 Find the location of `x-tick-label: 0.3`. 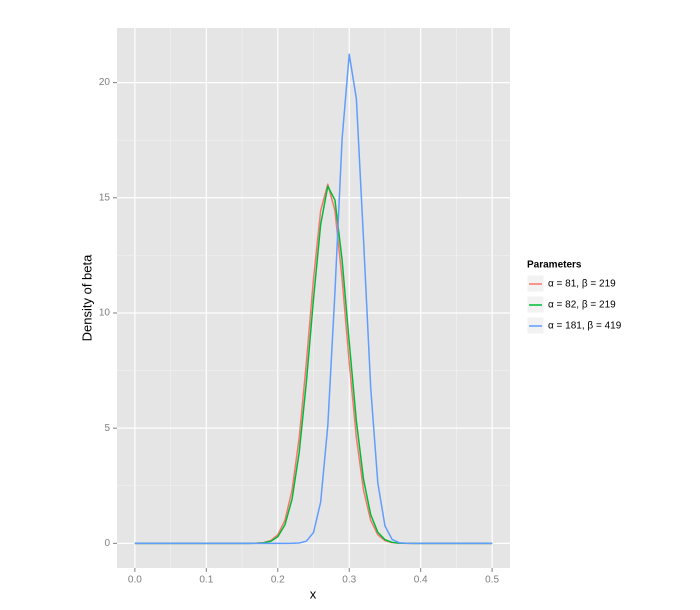

x-tick-label: 0.3 is located at coordinates (349, 580).